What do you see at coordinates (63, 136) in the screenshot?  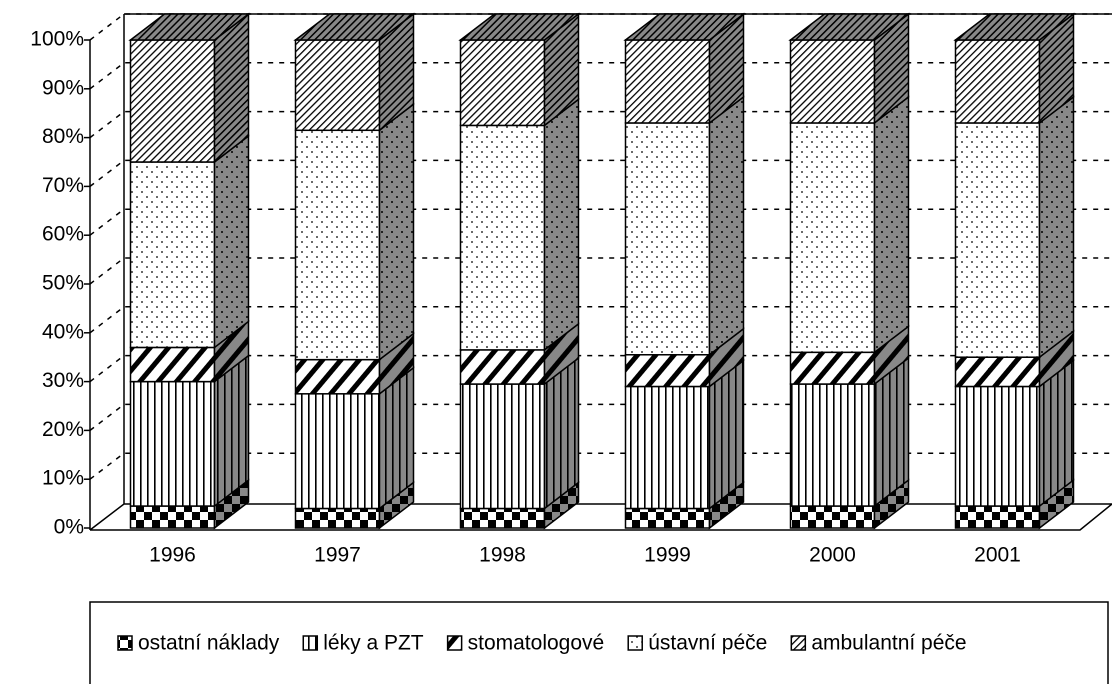 I see `y-tick-label: 80%` at bounding box center [63, 136].